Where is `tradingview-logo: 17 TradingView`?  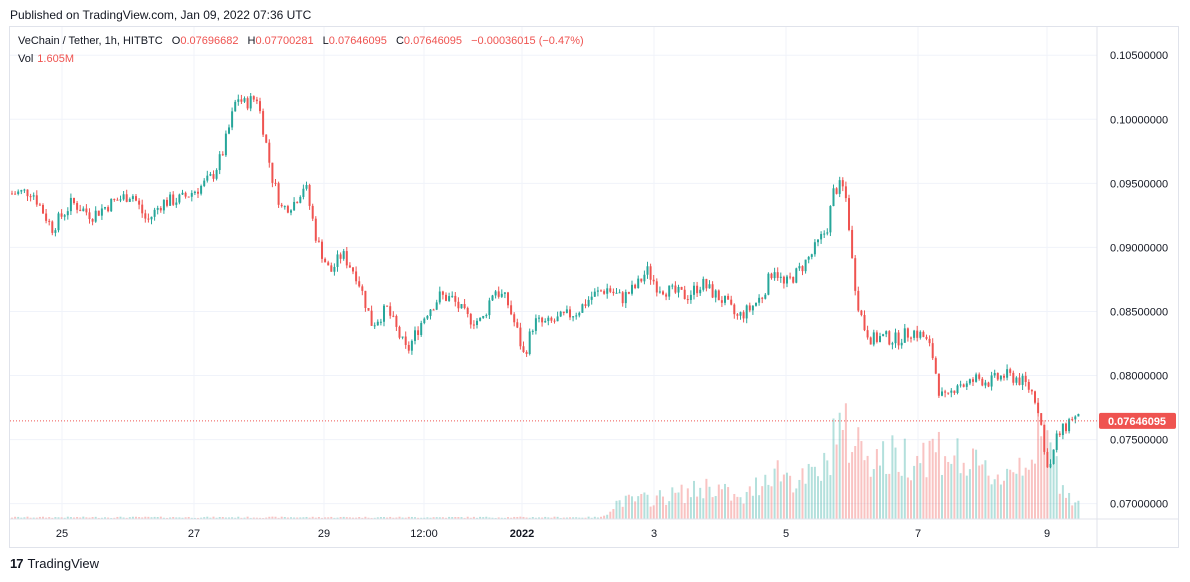 tradingview-logo: 17 TradingView is located at coordinates (54, 563).